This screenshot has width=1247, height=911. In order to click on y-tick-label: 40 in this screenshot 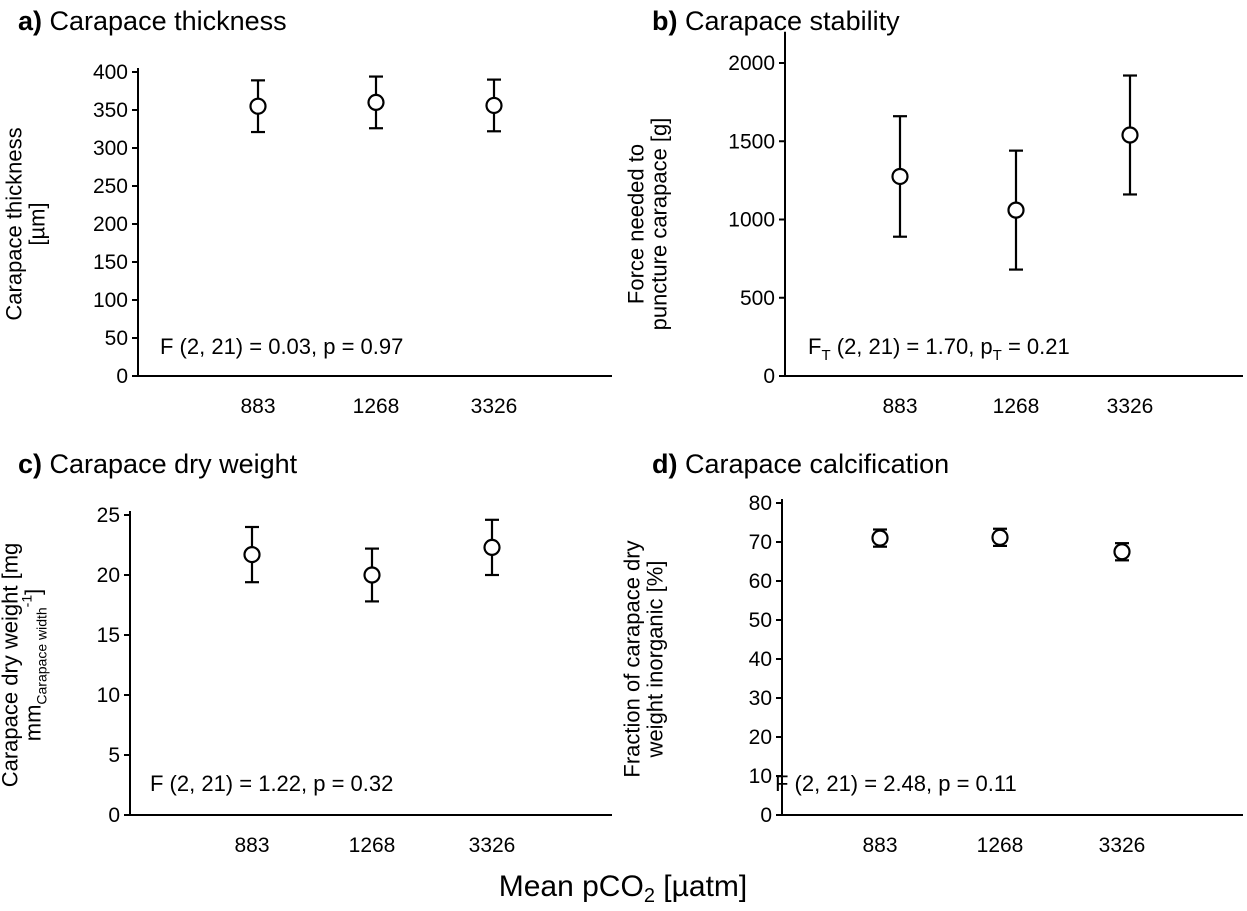, I will do `click(760, 659)`.